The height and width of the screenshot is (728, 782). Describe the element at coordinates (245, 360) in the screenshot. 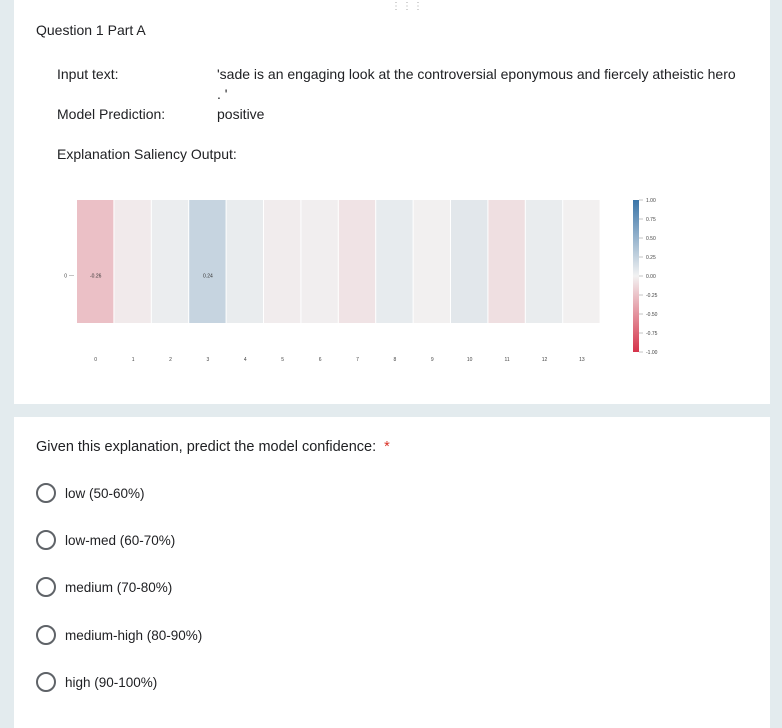

I see `x-tick-label: 4` at that location.